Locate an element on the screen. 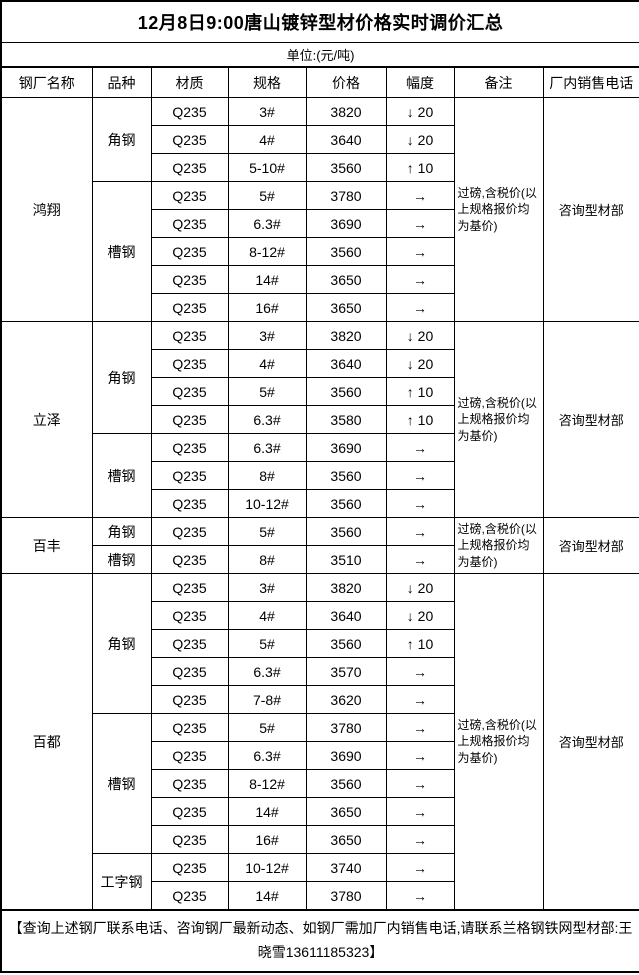 This screenshot has height=975, width=639. spec-cell: 8-12# is located at coordinates (267, 251).